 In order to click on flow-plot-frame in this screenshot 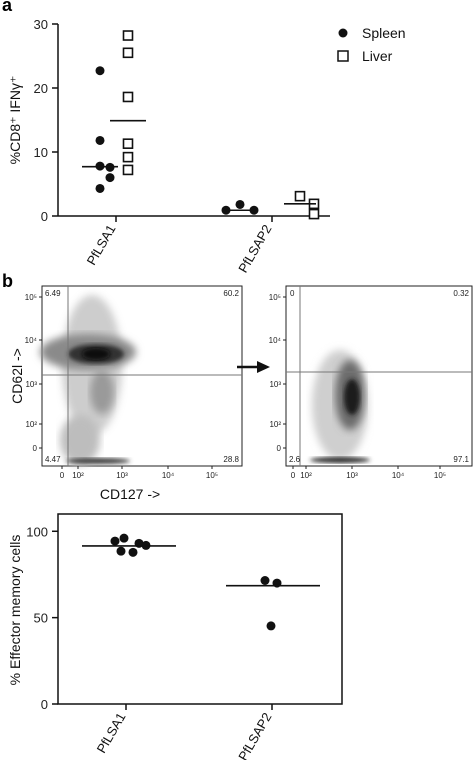, I will do `click(379, 376)`.